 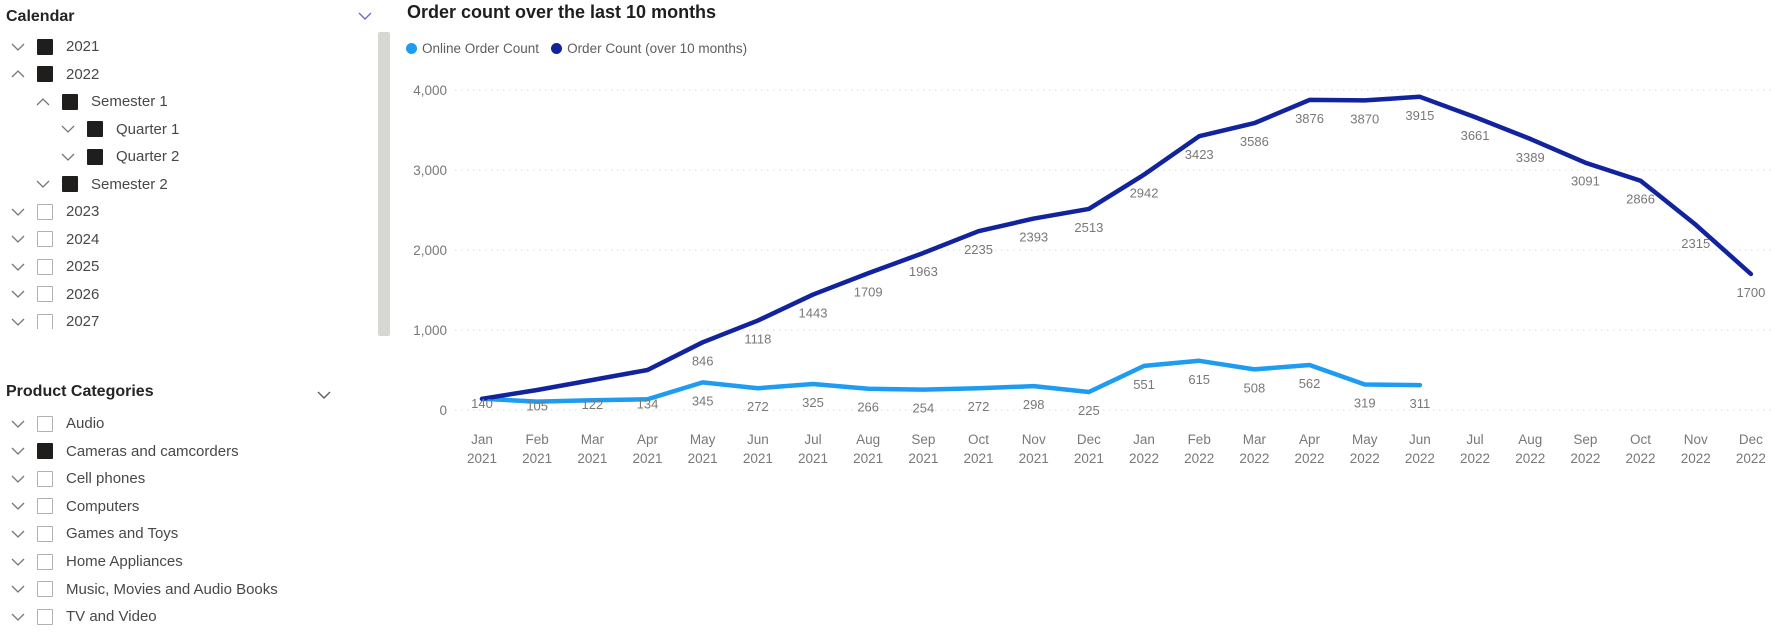 What do you see at coordinates (557, 48) in the screenshot?
I see `legend-dot-icon` at bounding box center [557, 48].